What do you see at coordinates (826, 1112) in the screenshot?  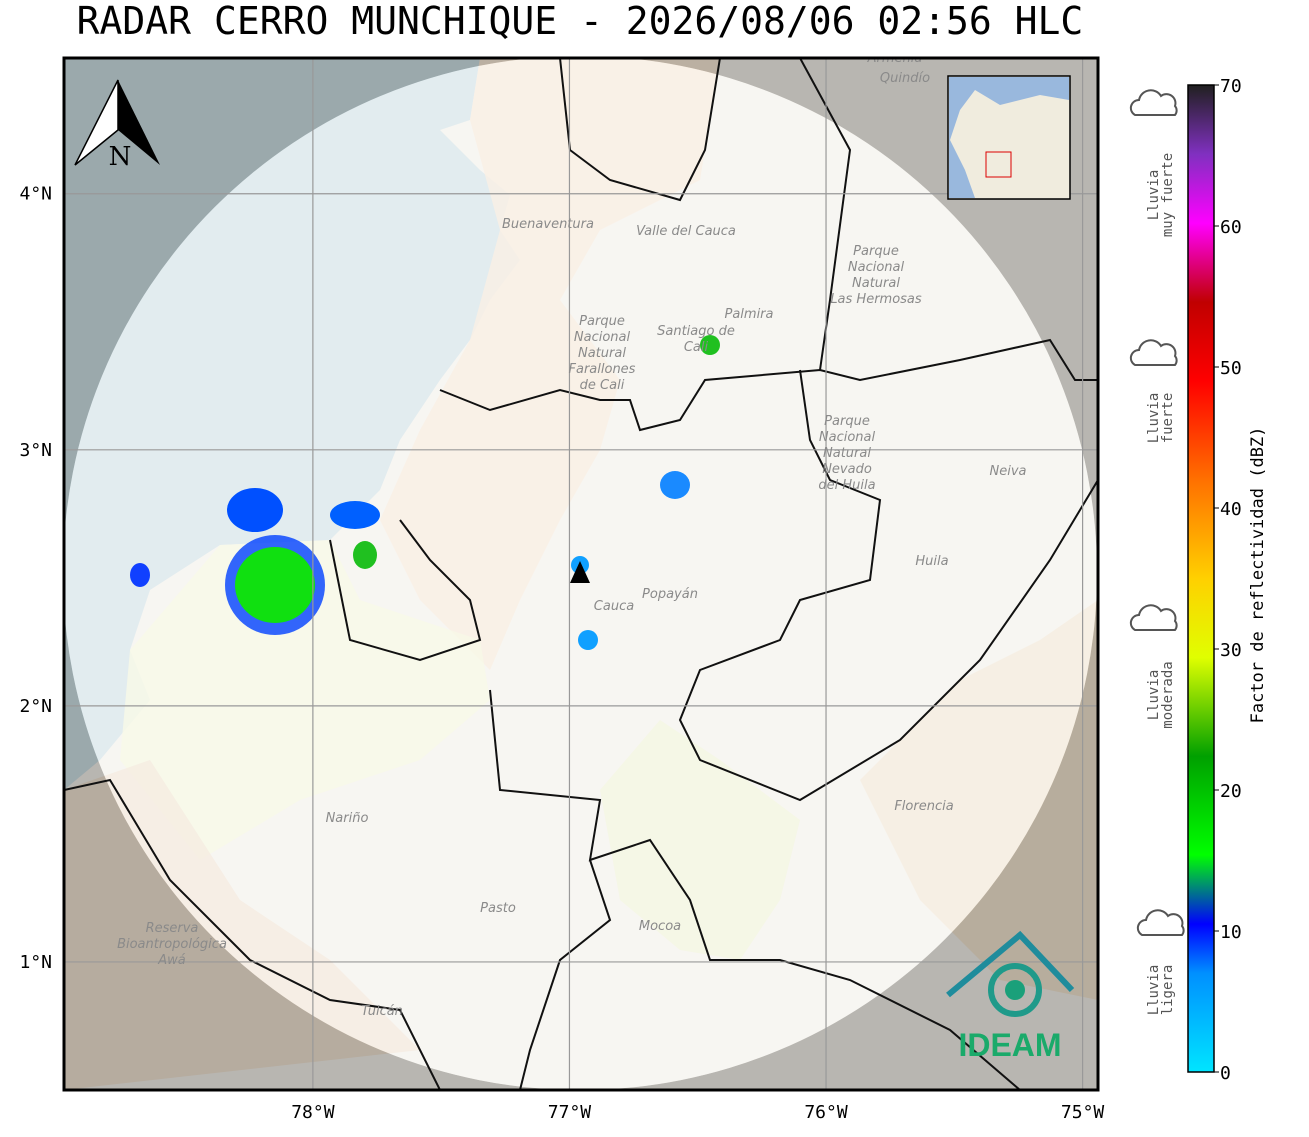 I see `lon-tick-label: 76°W` at bounding box center [826, 1112].